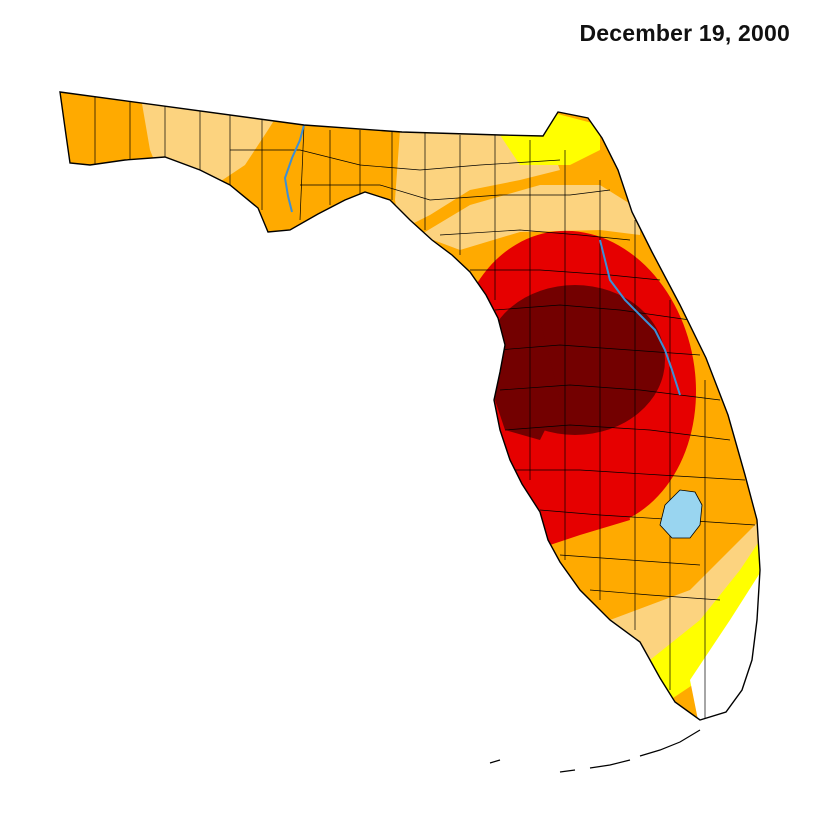 This screenshot has height=816, width=816. Describe the element at coordinates (681, 514) in the screenshot. I see `lake-okeechobee` at that location.